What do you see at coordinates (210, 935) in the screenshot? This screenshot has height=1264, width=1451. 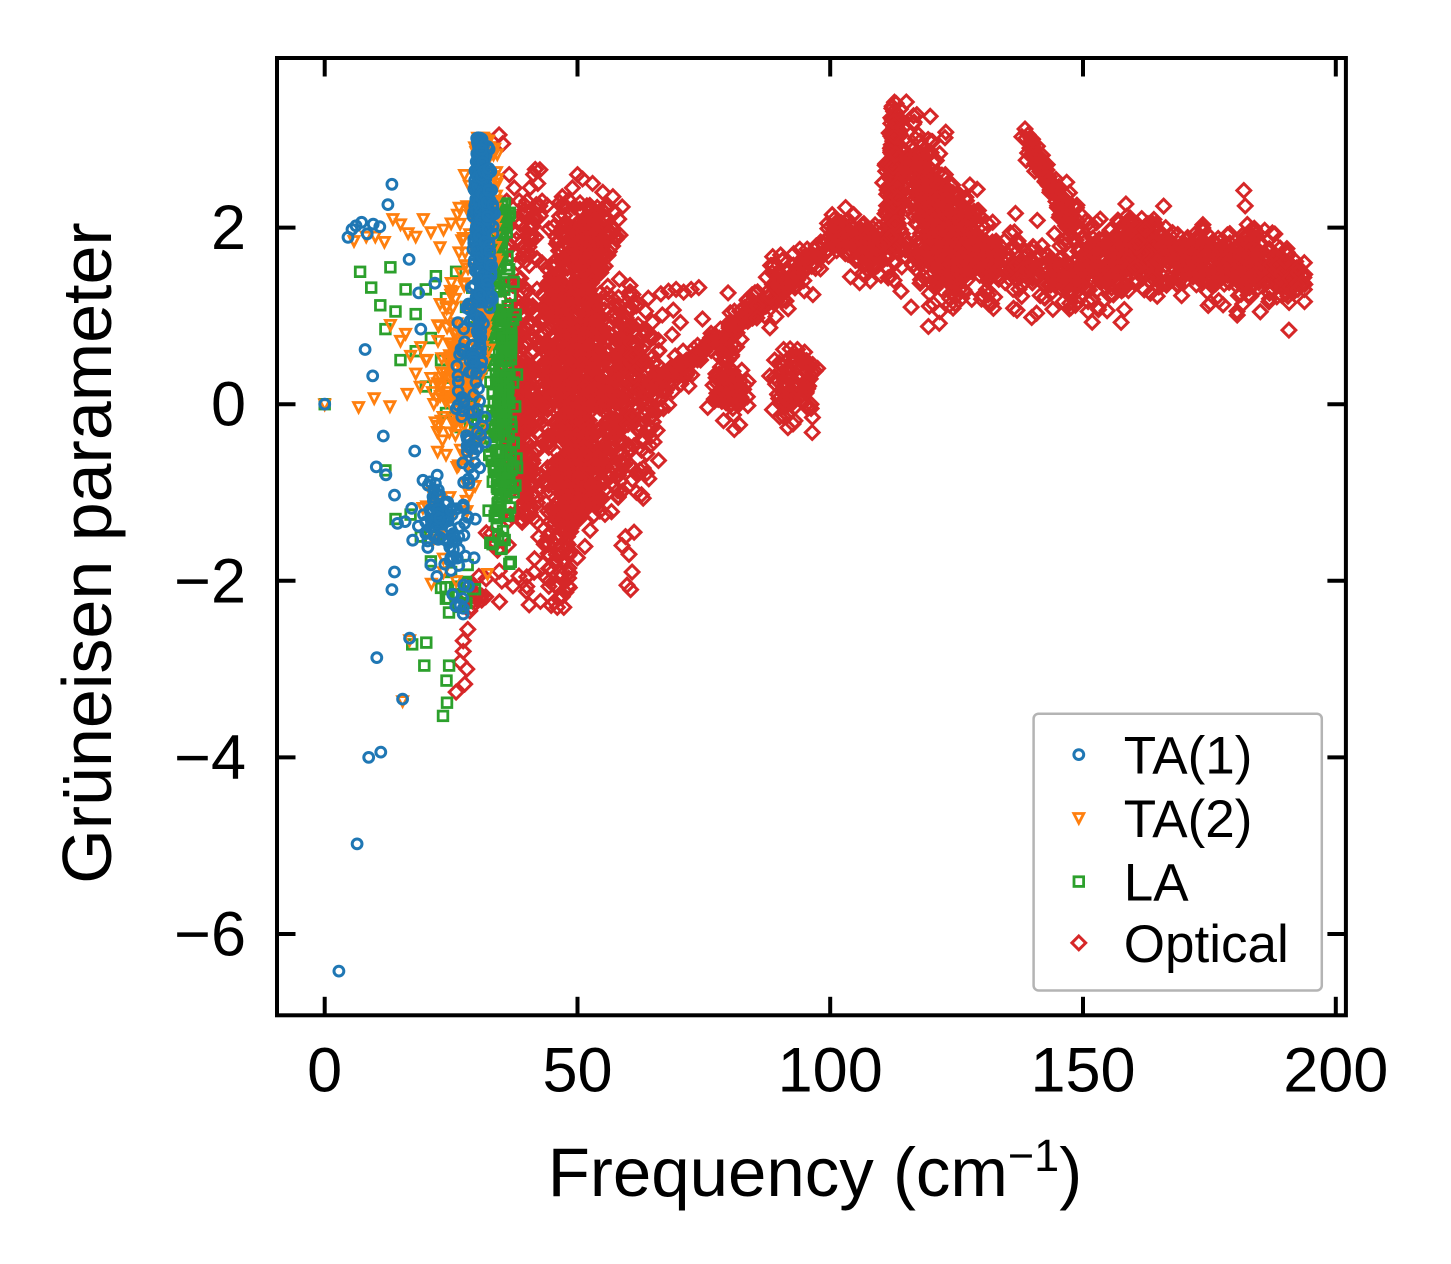 I see `svg-text: −6` at bounding box center [210, 935].